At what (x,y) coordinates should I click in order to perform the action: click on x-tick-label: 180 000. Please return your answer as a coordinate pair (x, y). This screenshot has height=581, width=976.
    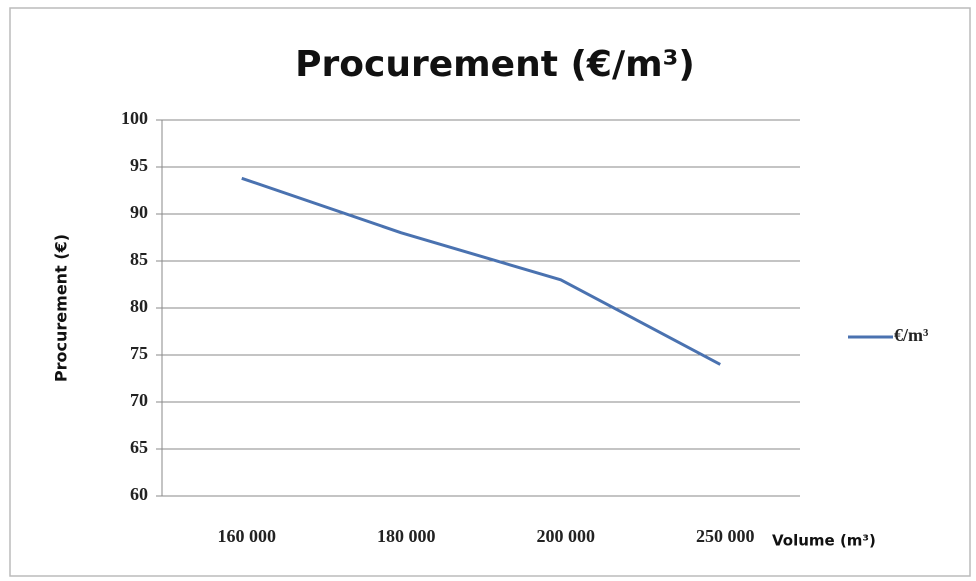
    Looking at the image, I should click on (406, 536).